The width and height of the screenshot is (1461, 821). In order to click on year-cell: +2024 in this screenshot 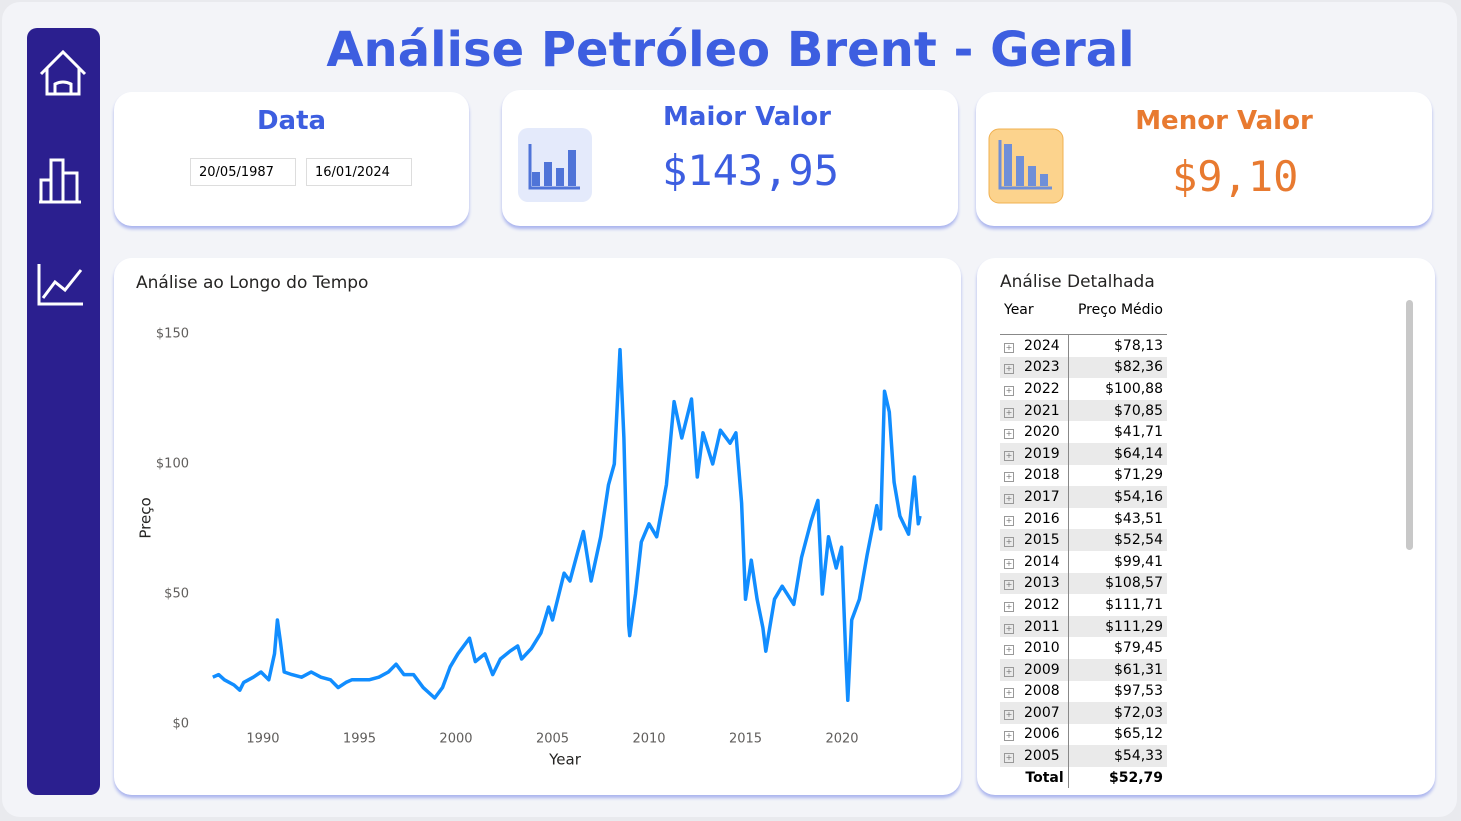, I will do `click(1034, 345)`.